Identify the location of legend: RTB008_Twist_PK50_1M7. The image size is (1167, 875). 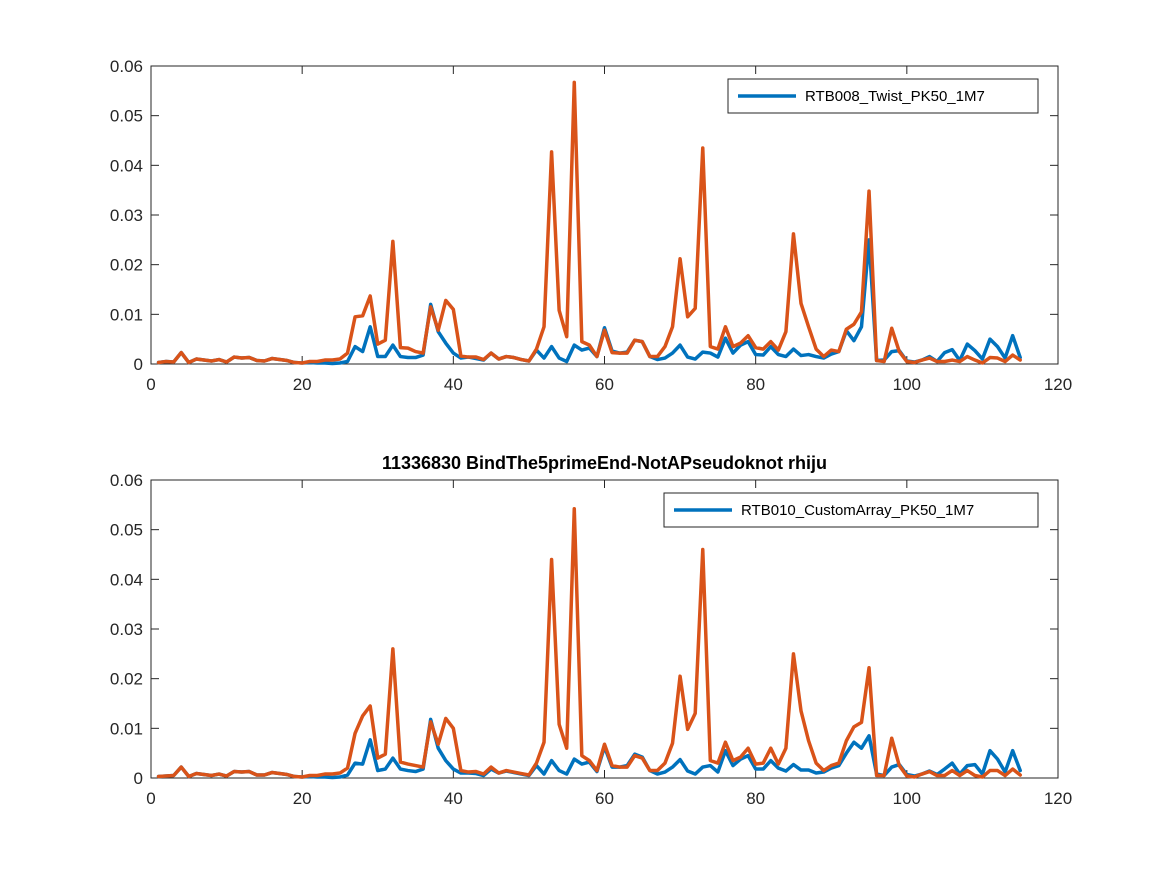
(883, 96).